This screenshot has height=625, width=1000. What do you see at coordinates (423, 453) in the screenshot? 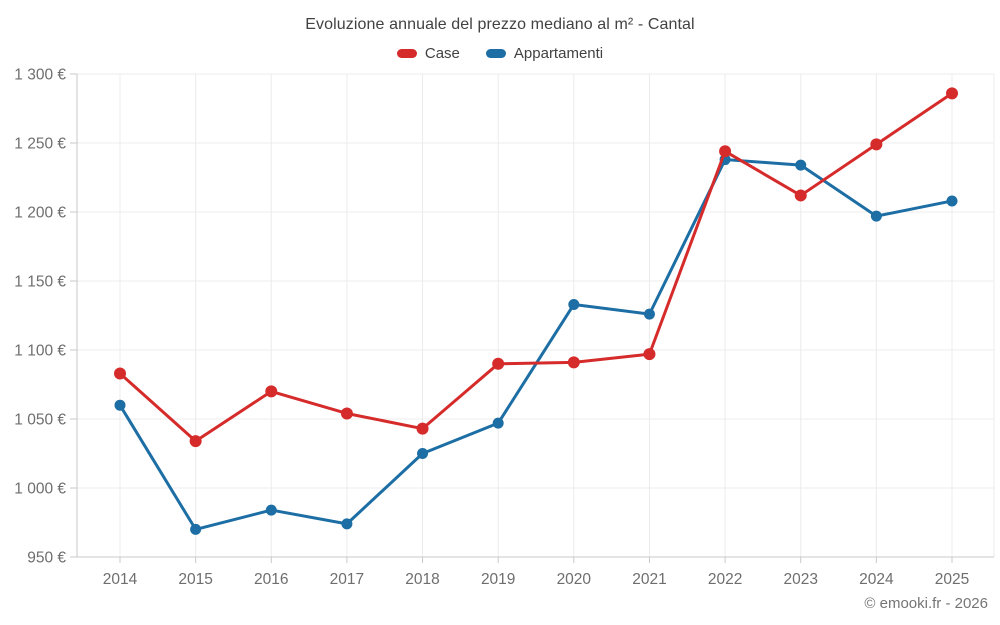
I see `data-point-appartamenti-2018` at bounding box center [423, 453].